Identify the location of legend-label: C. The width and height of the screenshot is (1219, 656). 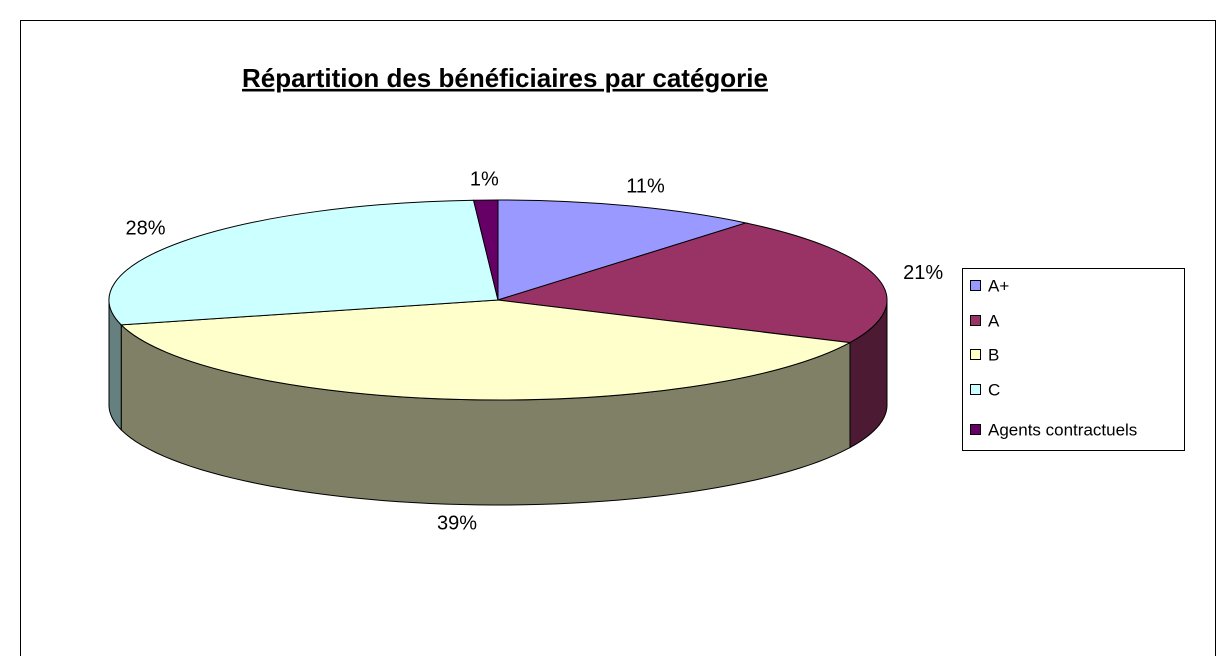
(994, 389).